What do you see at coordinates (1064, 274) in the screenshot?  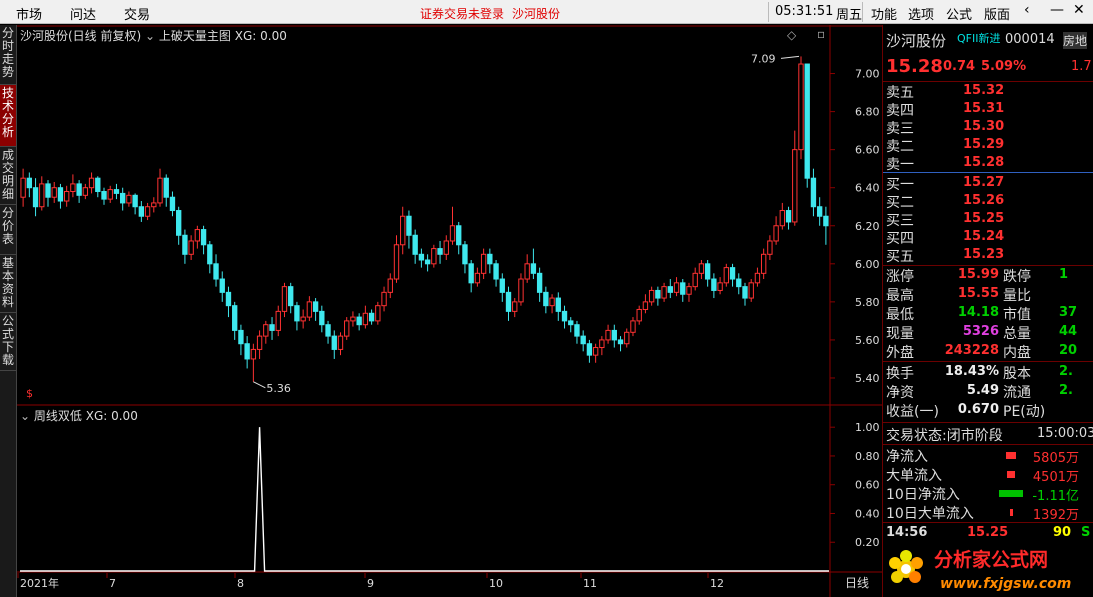 I see `stat-value-2: 1` at bounding box center [1064, 274].